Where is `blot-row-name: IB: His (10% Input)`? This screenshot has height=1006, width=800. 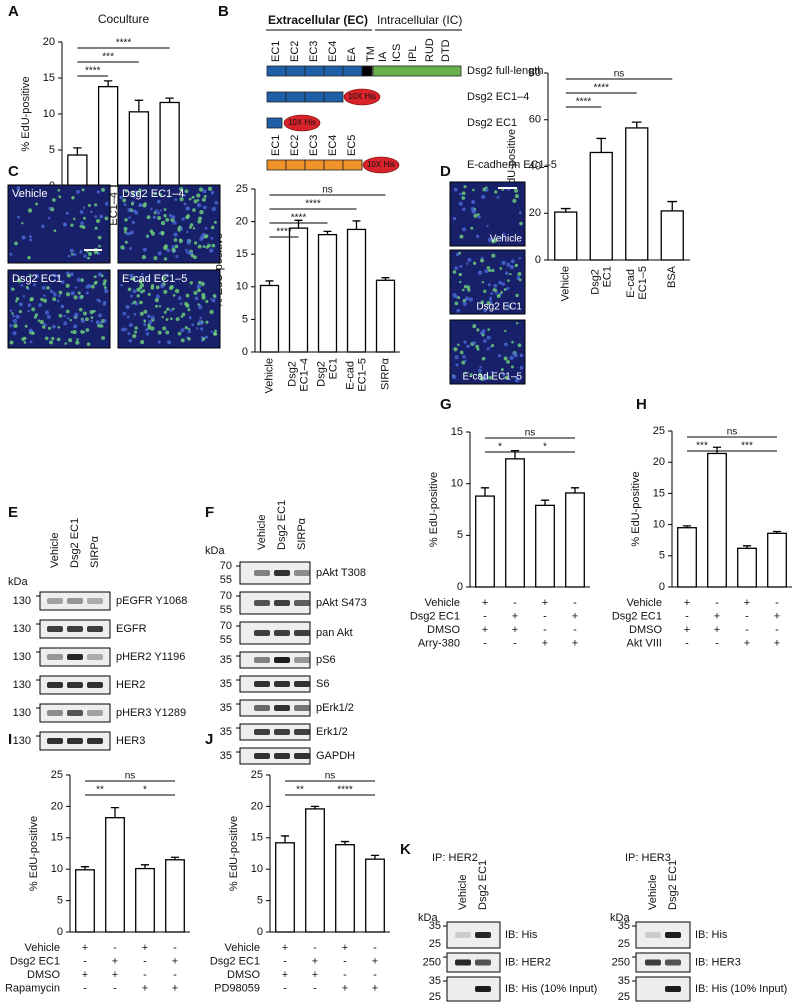
blot-row-name: IB: His (10% Input) is located at coordinates (551, 989).